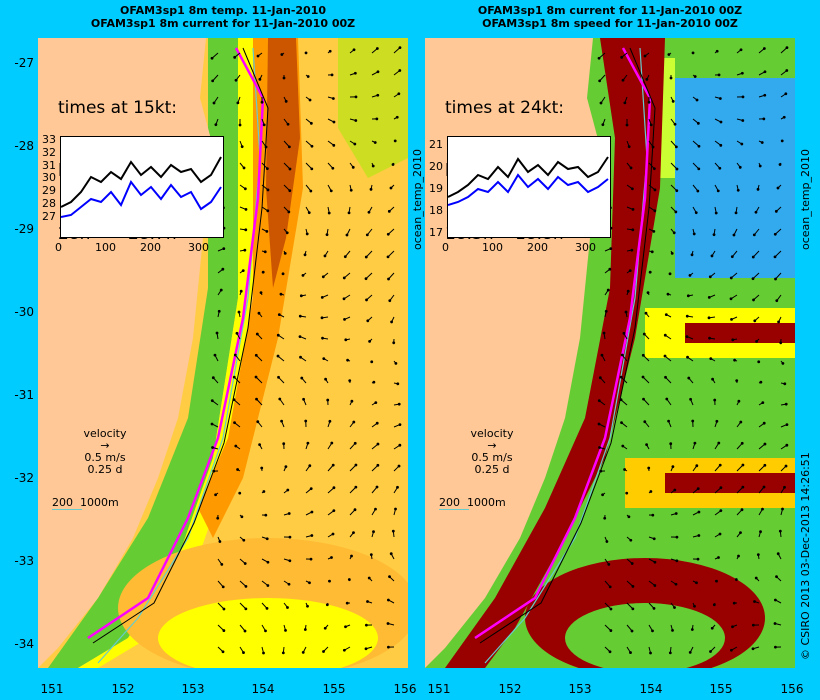  Describe the element at coordinates (24, 229) in the screenshot. I see `y-tick: -29` at that location.